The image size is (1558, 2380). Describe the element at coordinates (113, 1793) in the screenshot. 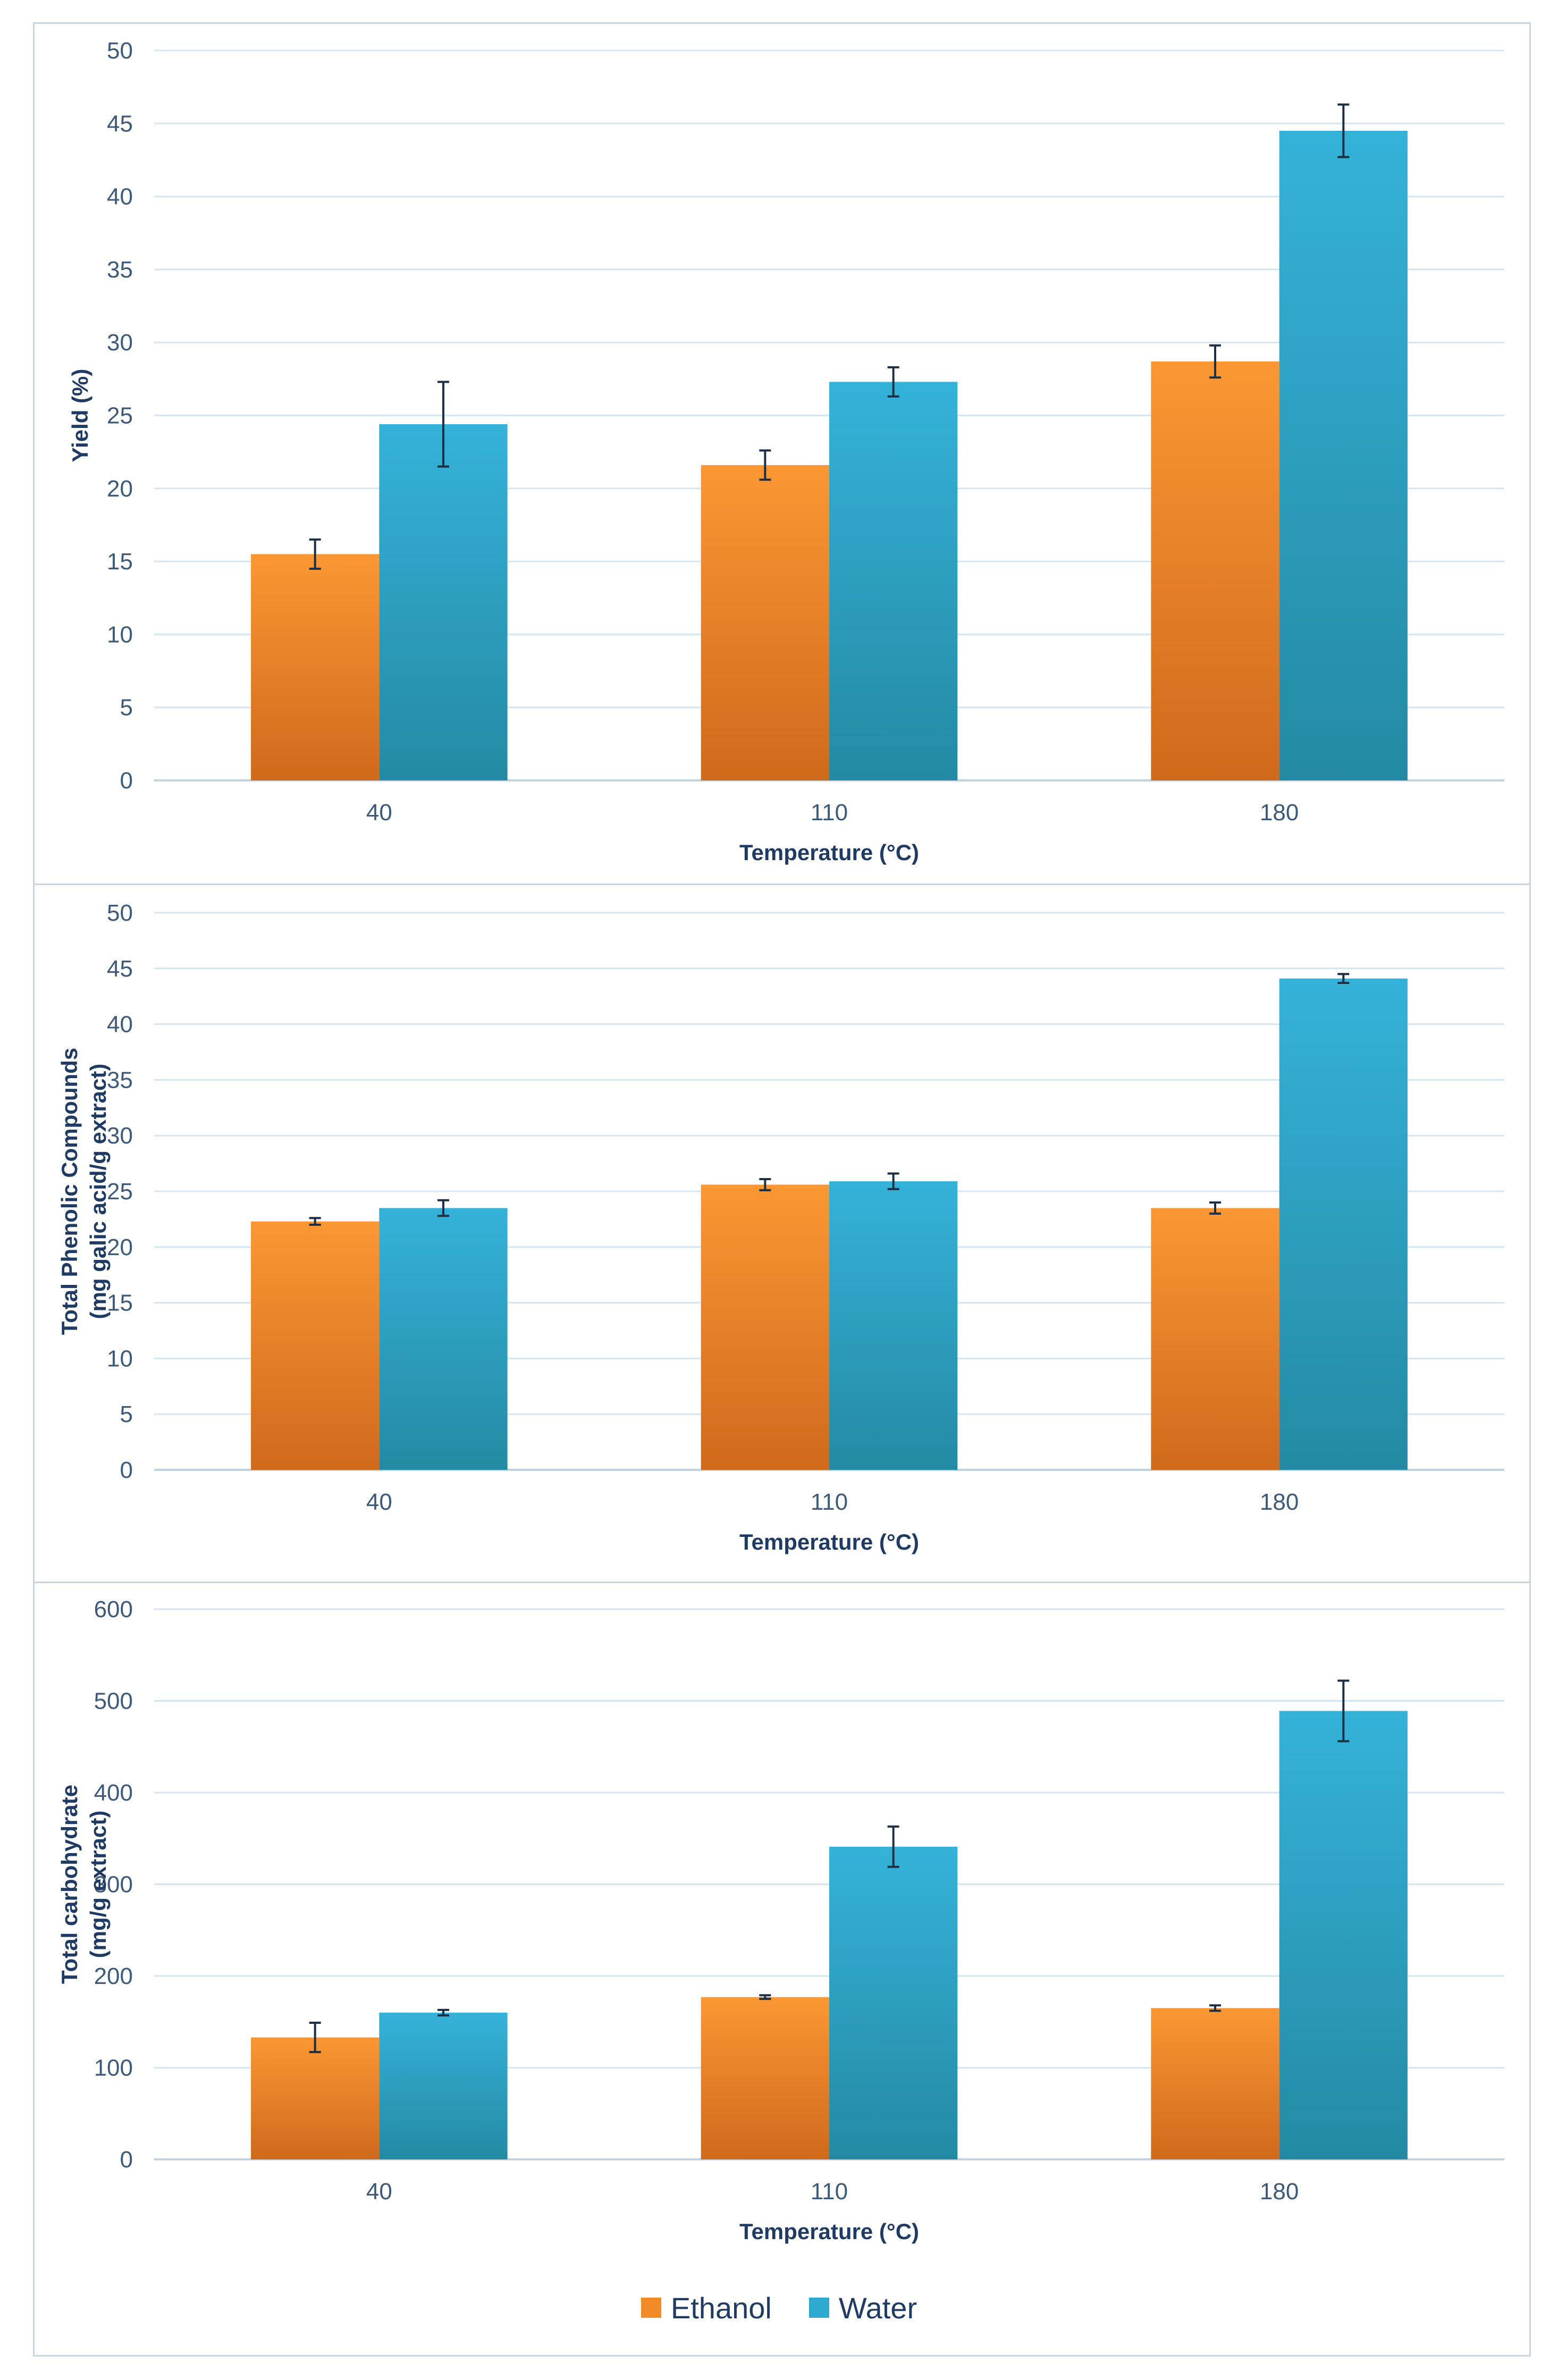

I see `y-tick-label: 400` at that location.